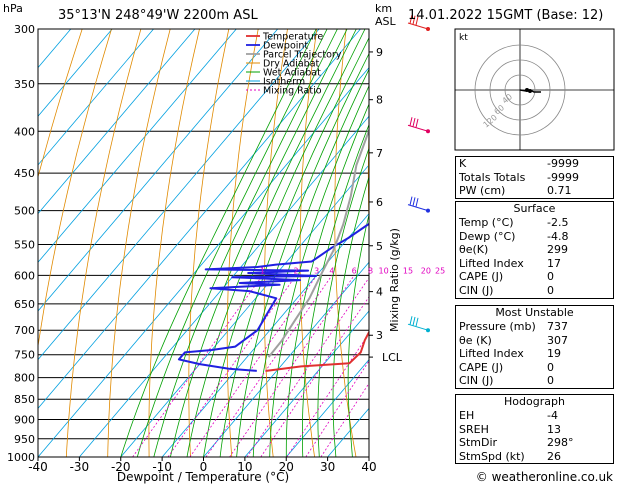 Image resolution: width=629 pixels, height=486 pixels. What do you see at coordinates (426, 270) in the screenshot?
I see `mixing-ratio-label: 20` at bounding box center [426, 270].